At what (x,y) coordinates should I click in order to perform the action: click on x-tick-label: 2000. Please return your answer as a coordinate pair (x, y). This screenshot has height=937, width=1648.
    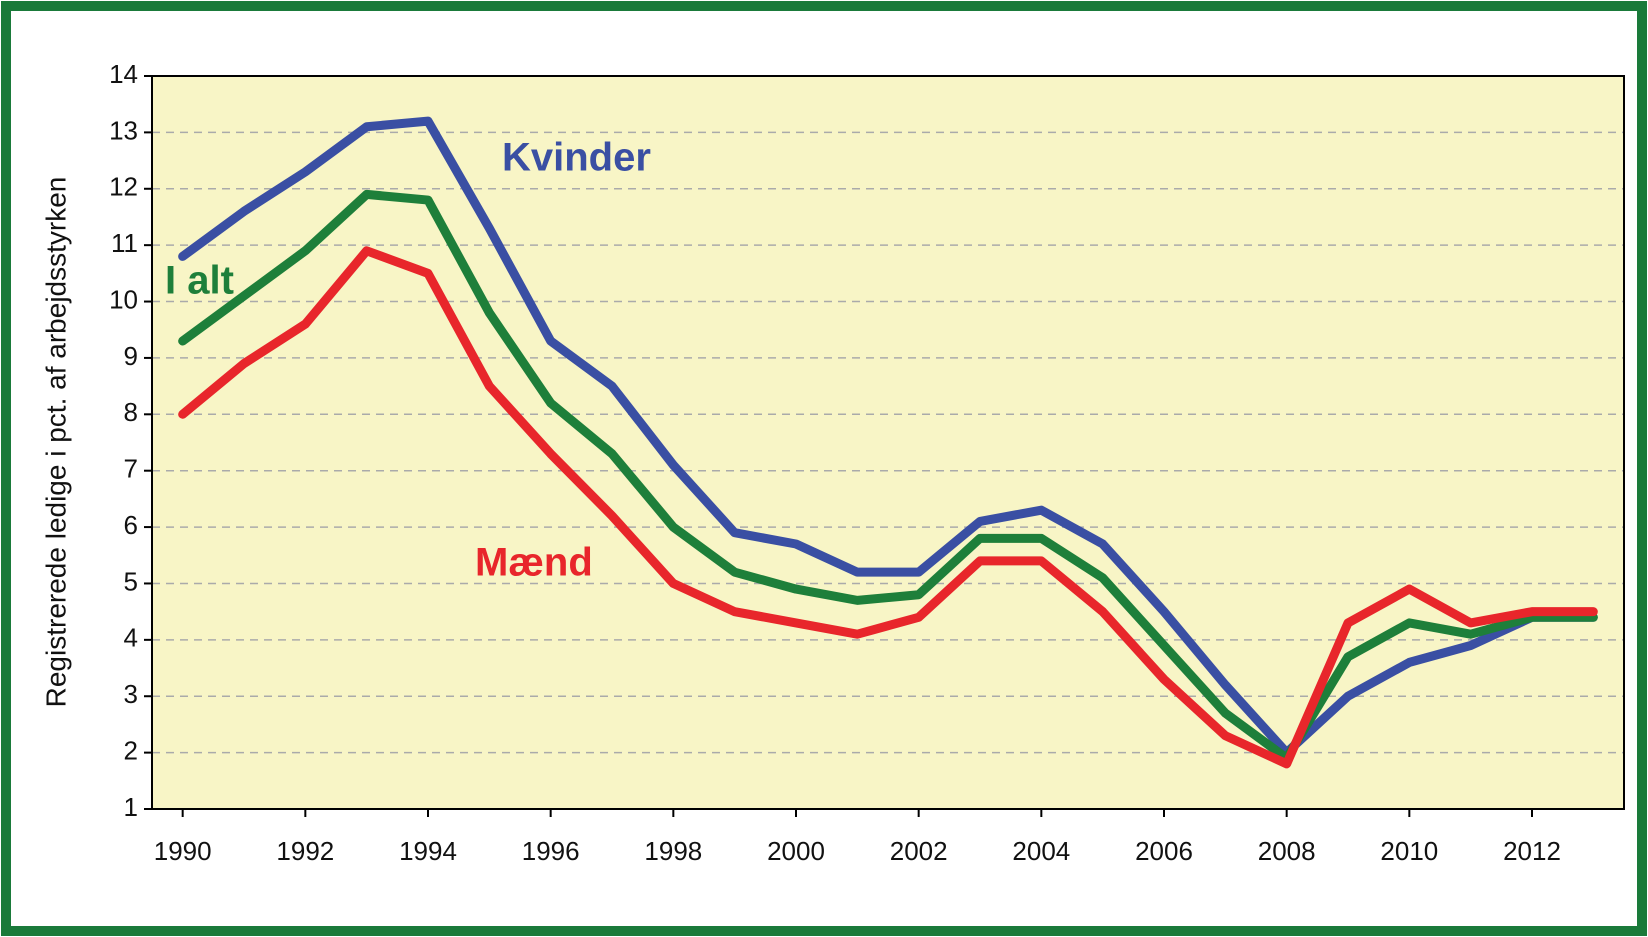
    Looking at the image, I should click on (796, 851).